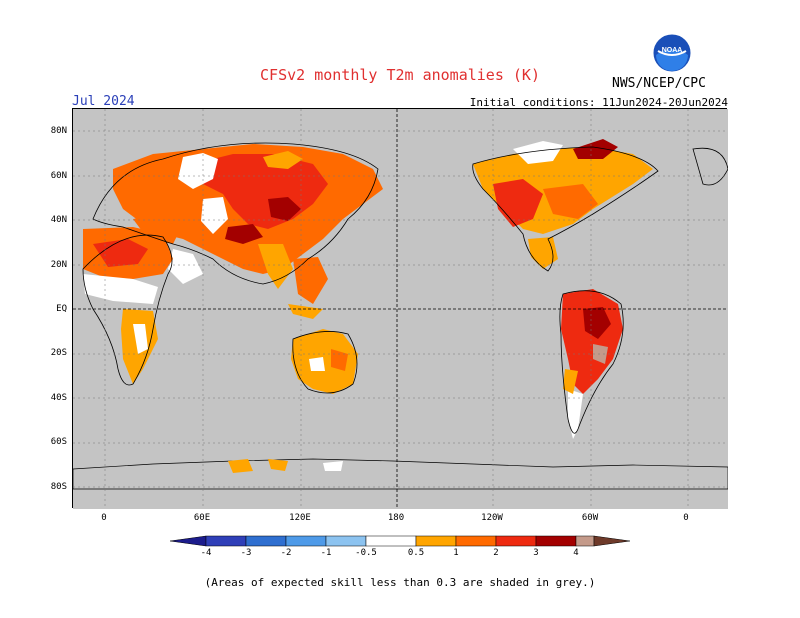 The width and height of the screenshot is (800, 618). Describe the element at coordinates (246, 553) in the screenshot. I see `legend-label: -3` at that location.